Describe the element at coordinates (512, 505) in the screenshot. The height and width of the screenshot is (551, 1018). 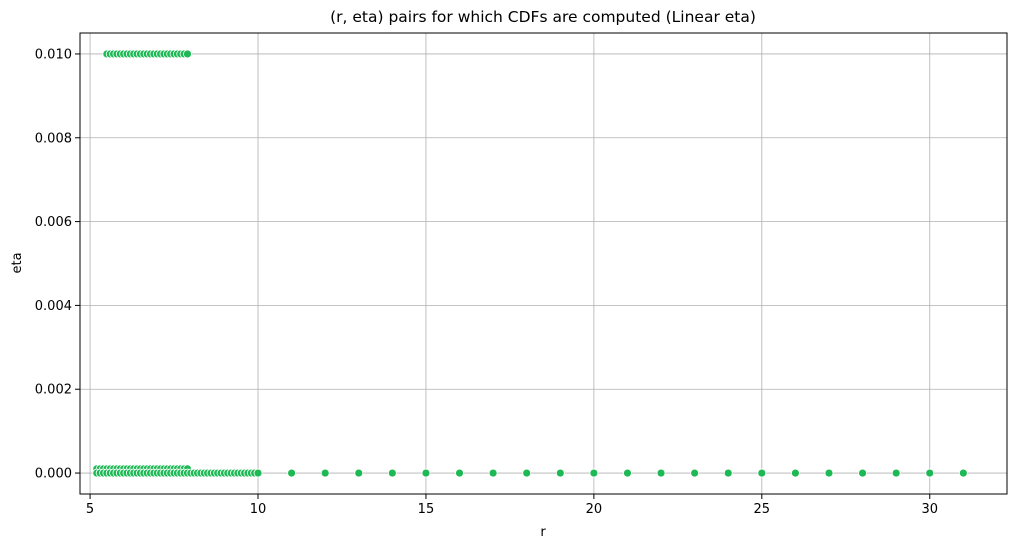
I see `x-axis-ticks: 5 10 15 20 25 30` at that location.